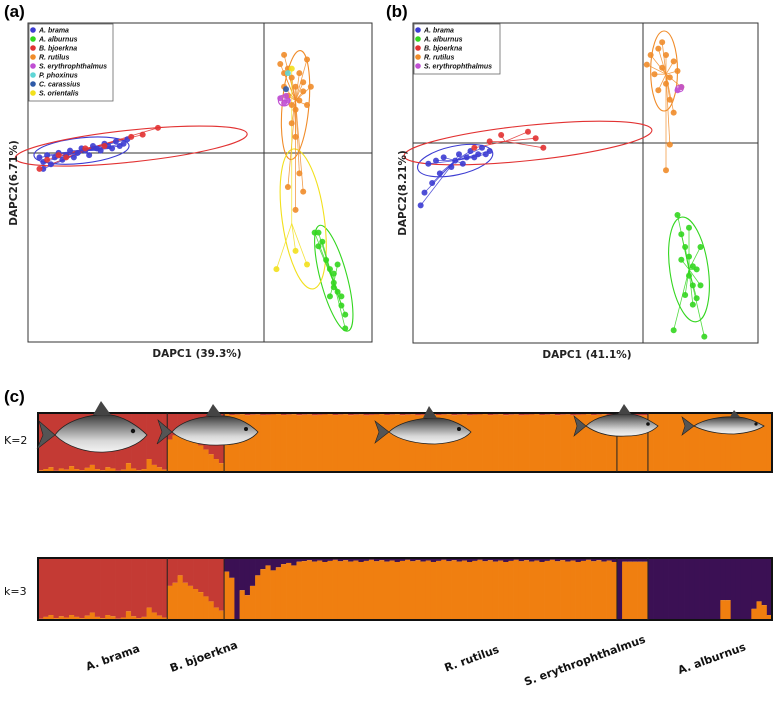 Image resolution: width=777 pixels, height=703 pixels. What do you see at coordinates (516, 443) in the screenshot?
I see `k2-bar-r-rutilus-56-seg1` at bounding box center [516, 443].